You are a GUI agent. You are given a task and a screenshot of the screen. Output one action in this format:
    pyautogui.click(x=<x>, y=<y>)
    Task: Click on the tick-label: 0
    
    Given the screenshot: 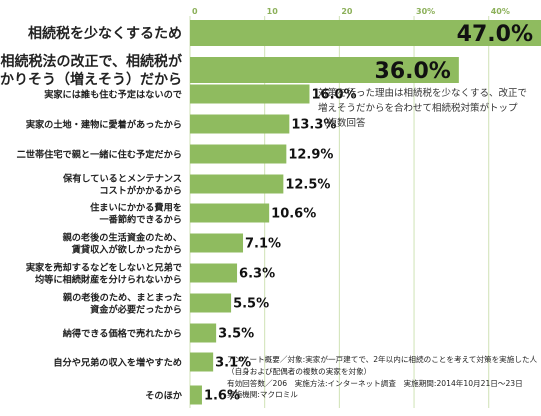 What is the action you would take?
    pyautogui.click(x=195, y=11)
    